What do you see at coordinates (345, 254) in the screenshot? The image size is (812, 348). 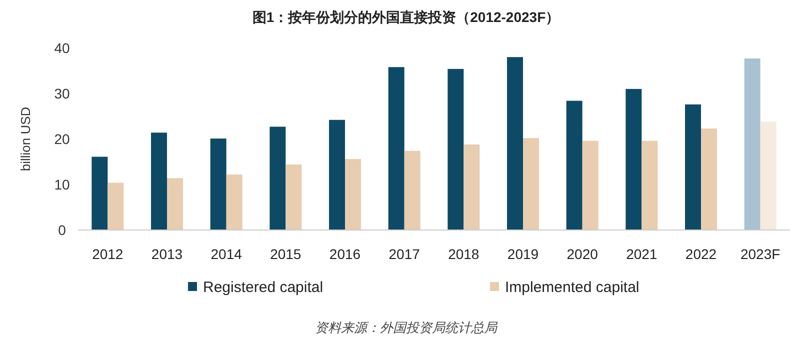 I see `x-tick-label: 2016` at bounding box center [345, 254].